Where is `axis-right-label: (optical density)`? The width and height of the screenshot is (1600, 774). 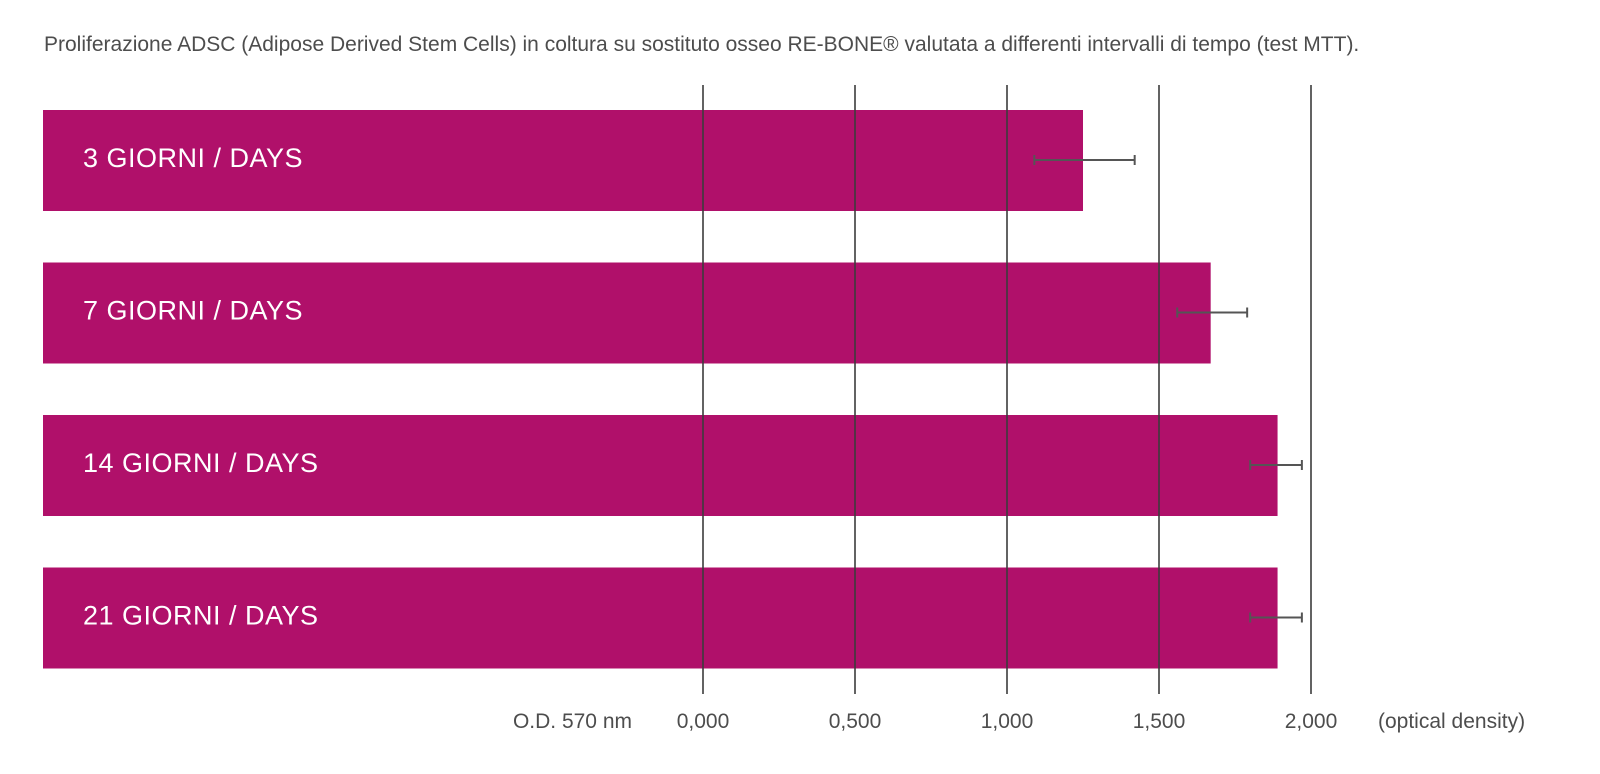
axis-right-label: (optical density) is located at coordinates (1451, 721).